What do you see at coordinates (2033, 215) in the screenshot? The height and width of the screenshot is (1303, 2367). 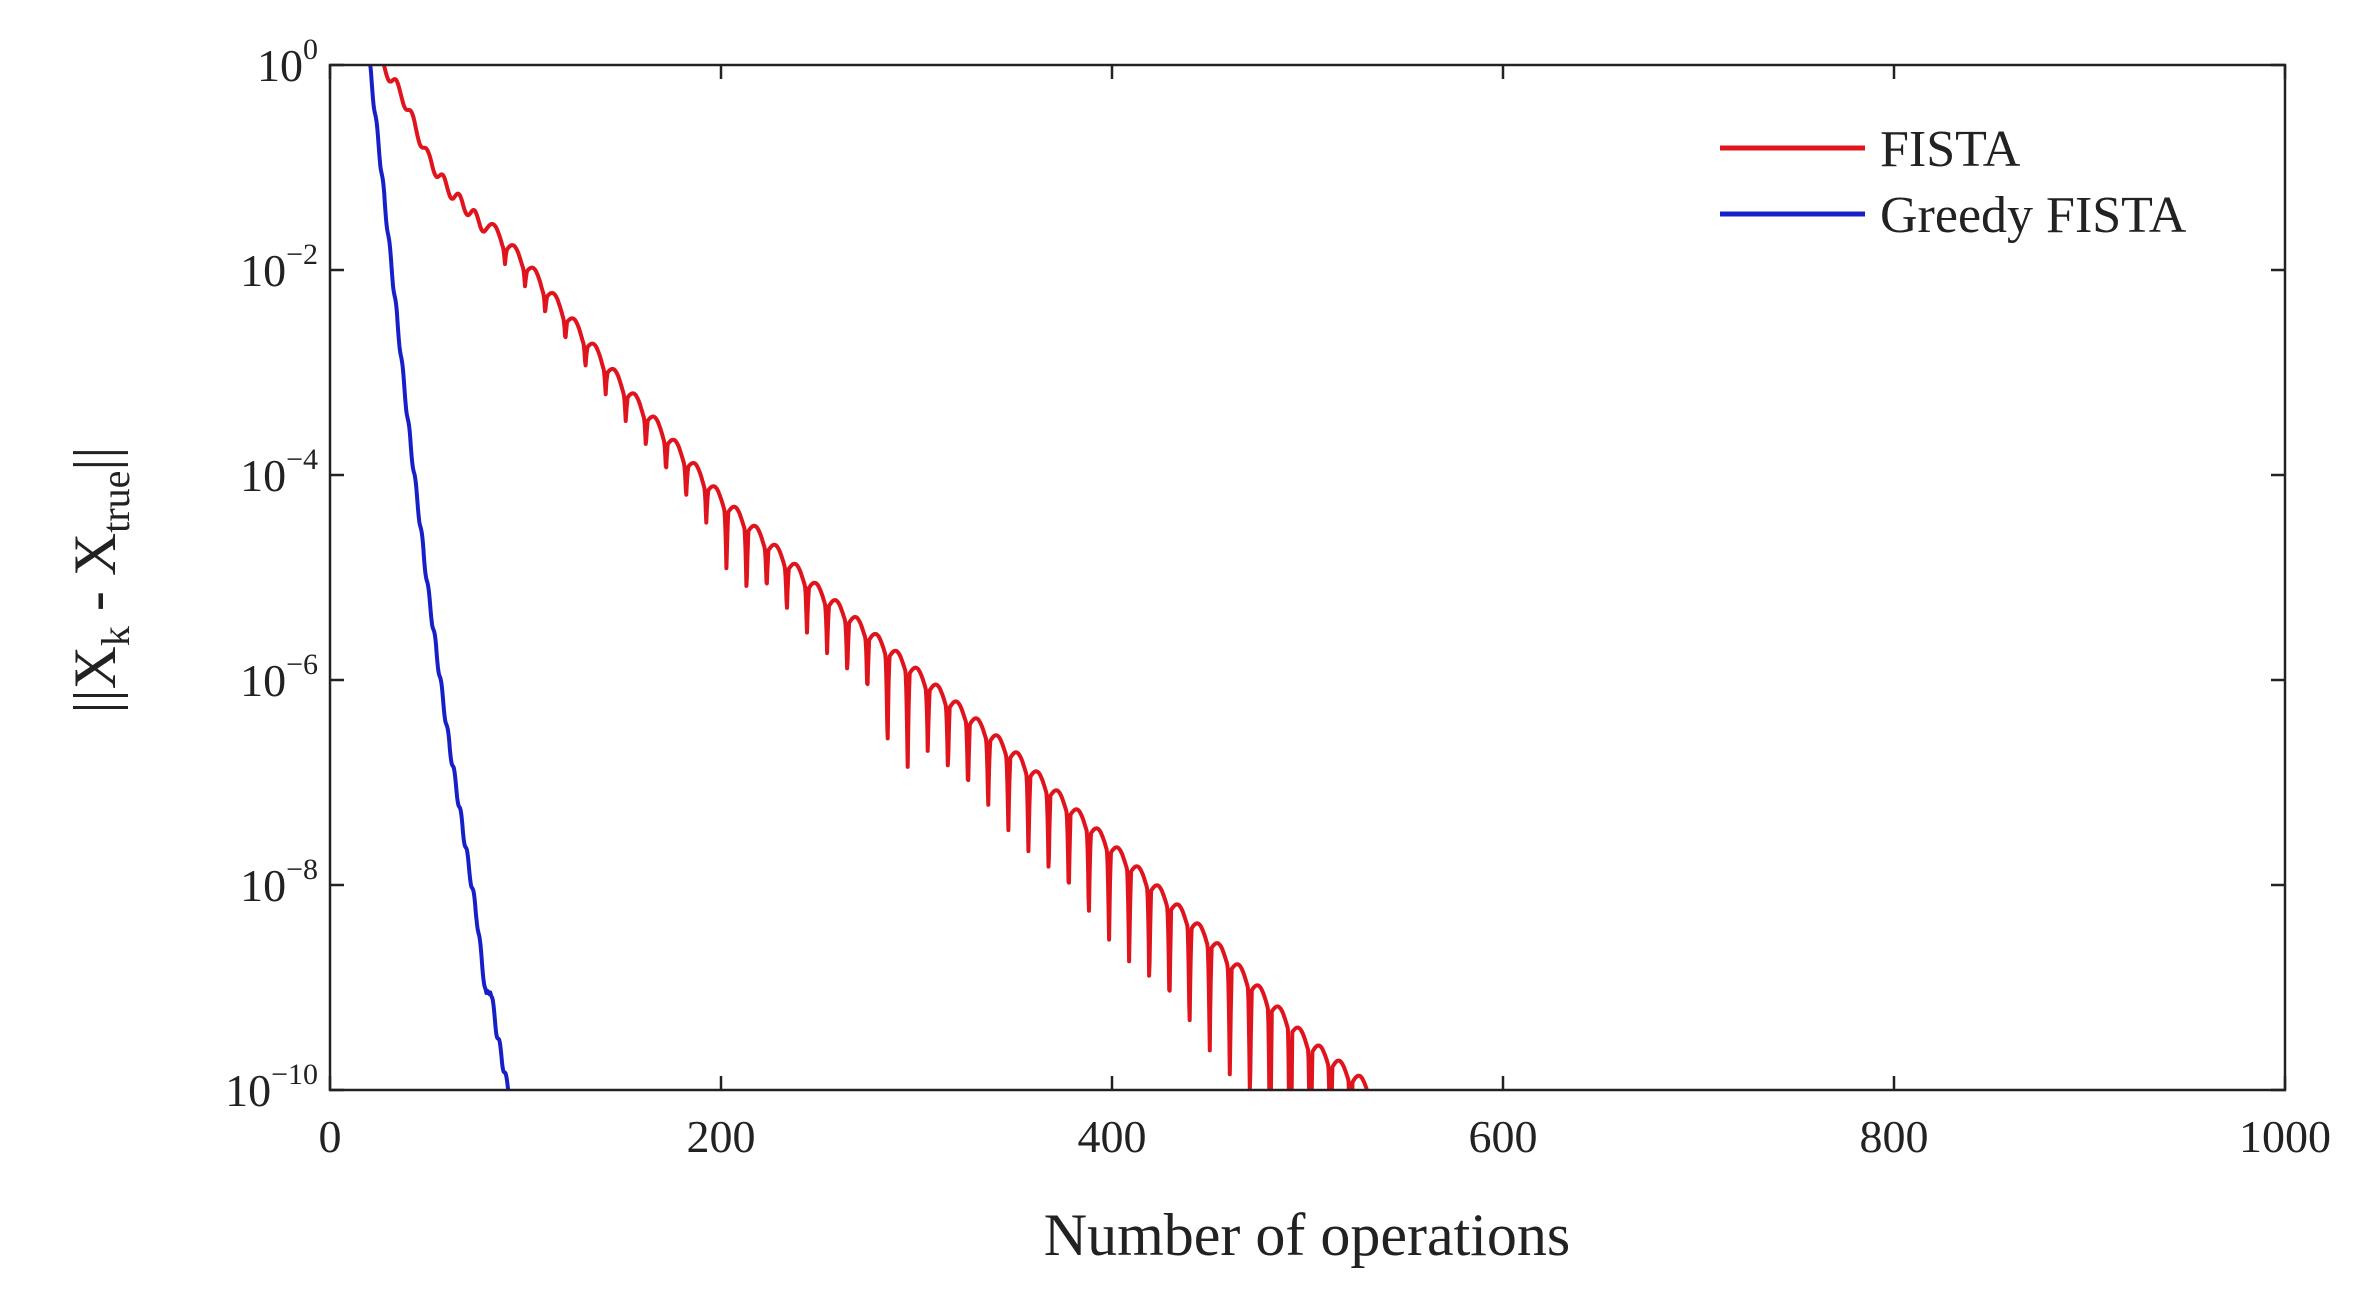 I see `legend-label-greedy-fista: Greedy FISTA` at bounding box center [2033, 215].